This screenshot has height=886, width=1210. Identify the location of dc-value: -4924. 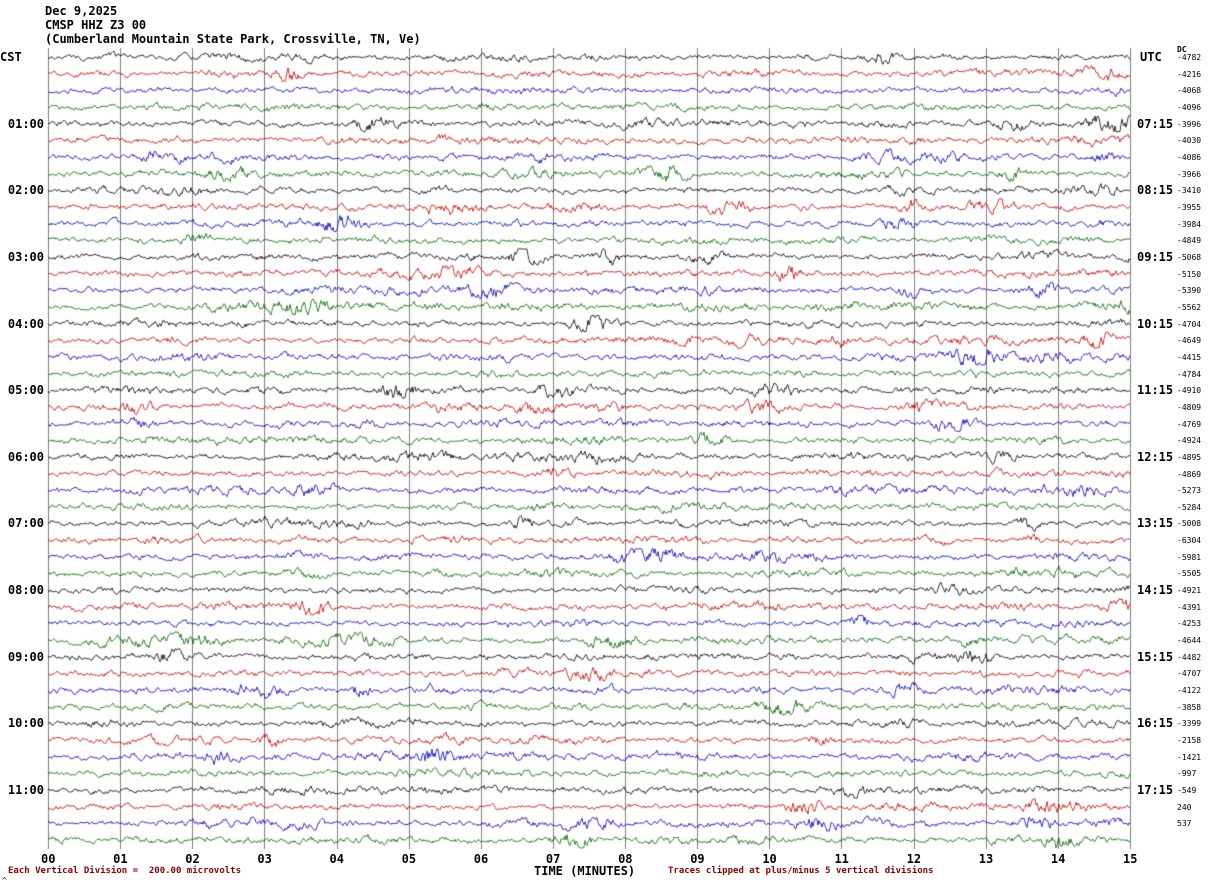
(1189, 441).